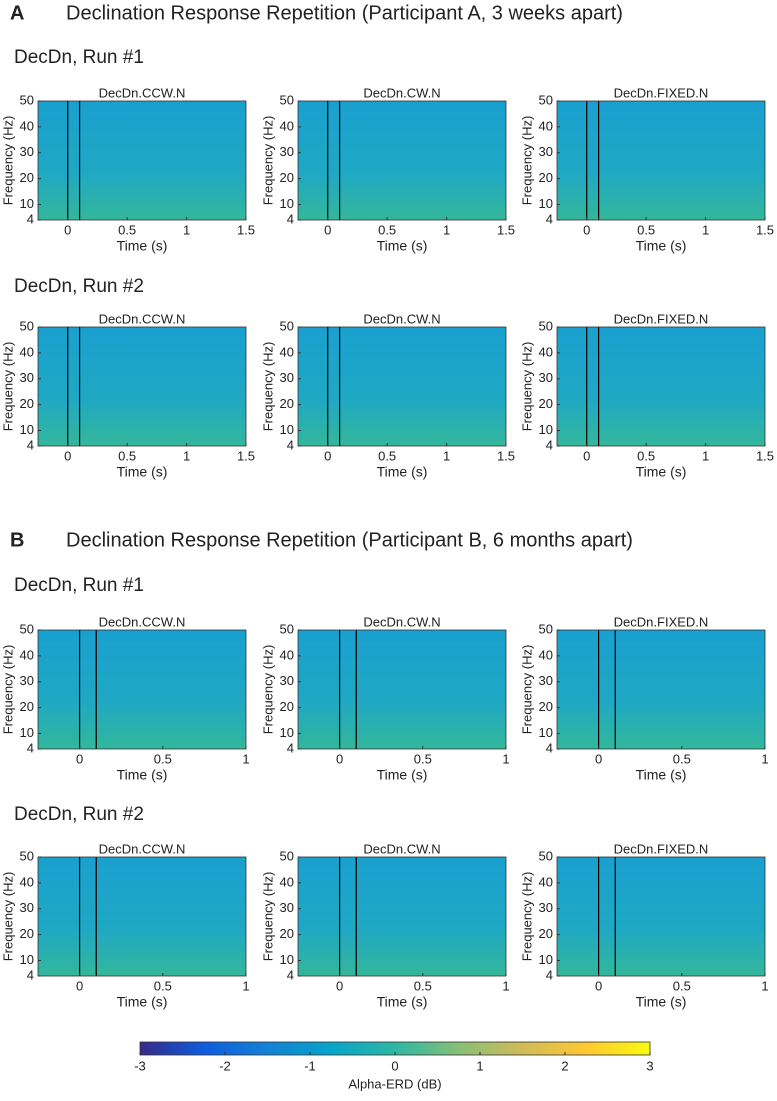  I want to click on colorbar-tick-label: 3, so click(649, 1065).